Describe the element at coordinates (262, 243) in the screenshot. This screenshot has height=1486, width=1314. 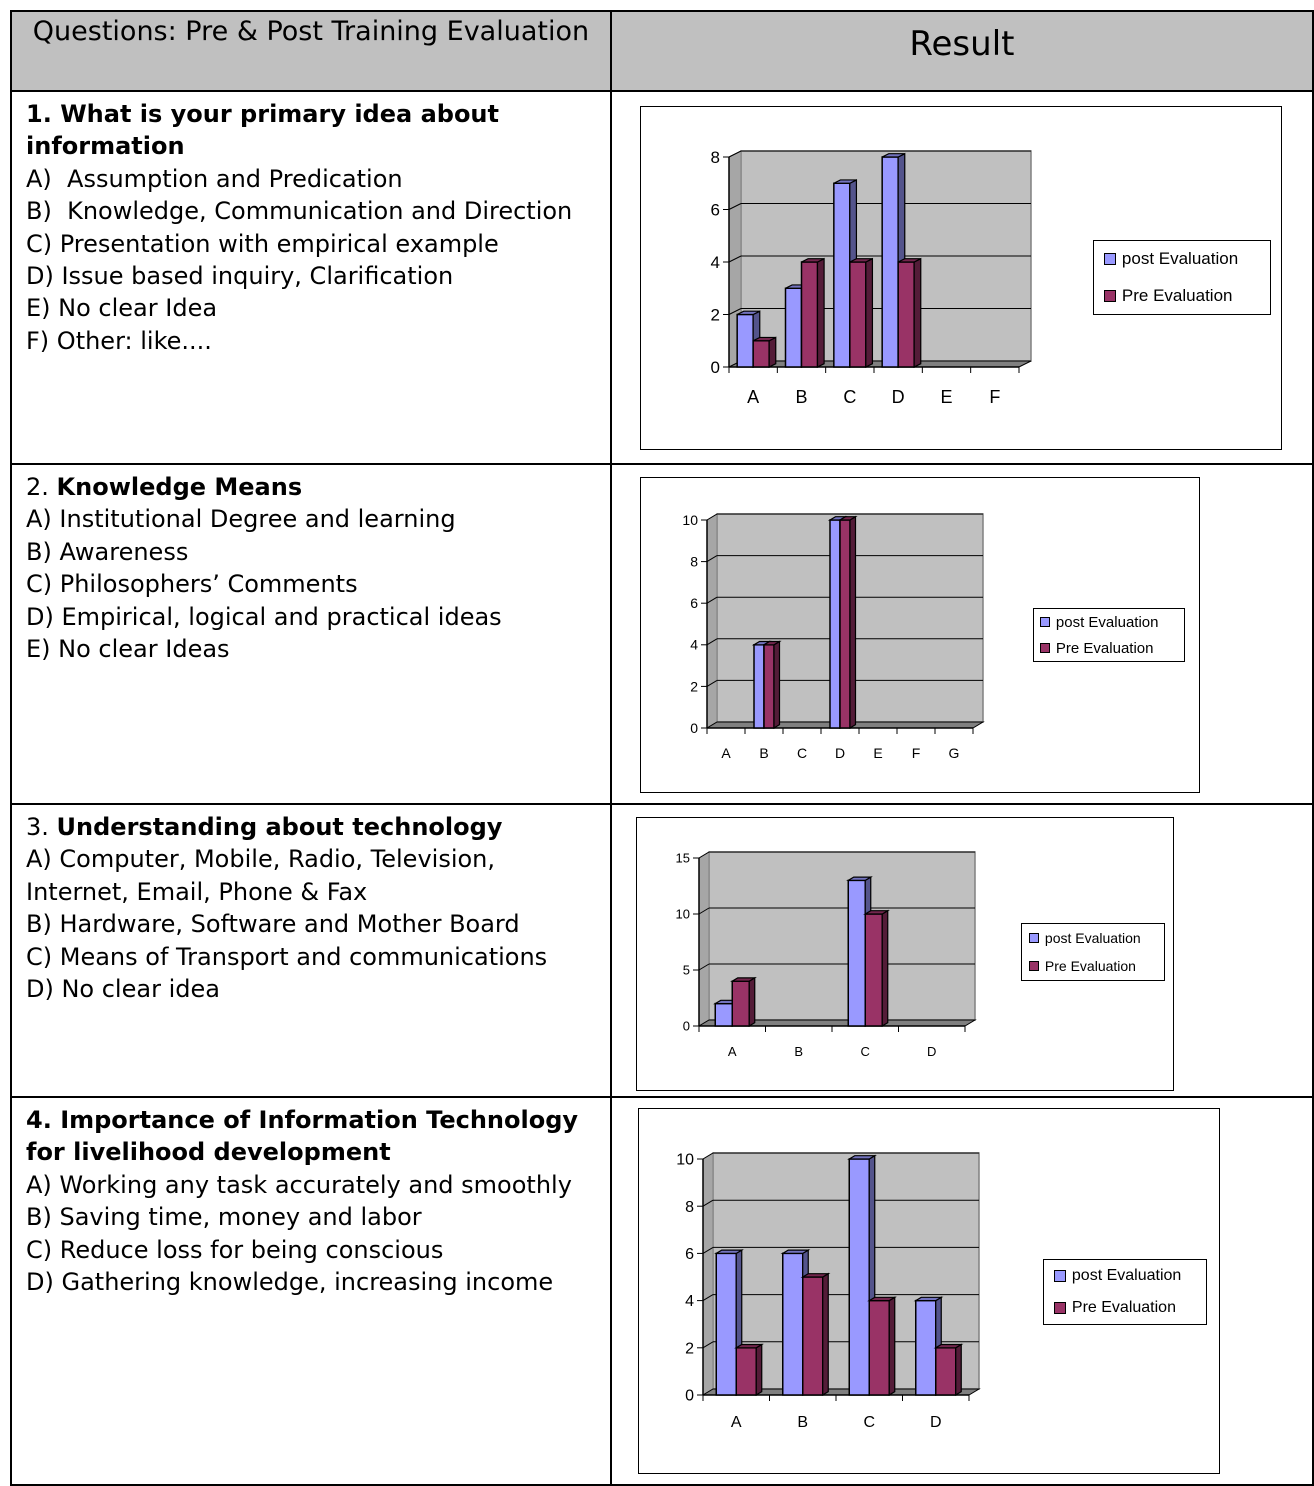
I see `option-c: C) Presentation with empirical example` at that location.